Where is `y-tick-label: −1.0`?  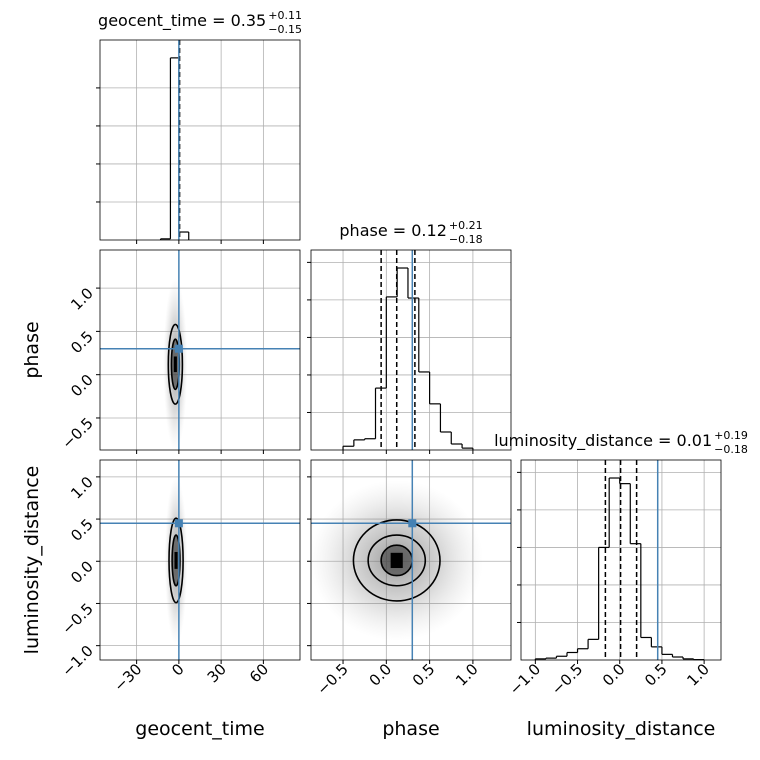
y-tick-label: −1.0 is located at coordinates (77, 661).